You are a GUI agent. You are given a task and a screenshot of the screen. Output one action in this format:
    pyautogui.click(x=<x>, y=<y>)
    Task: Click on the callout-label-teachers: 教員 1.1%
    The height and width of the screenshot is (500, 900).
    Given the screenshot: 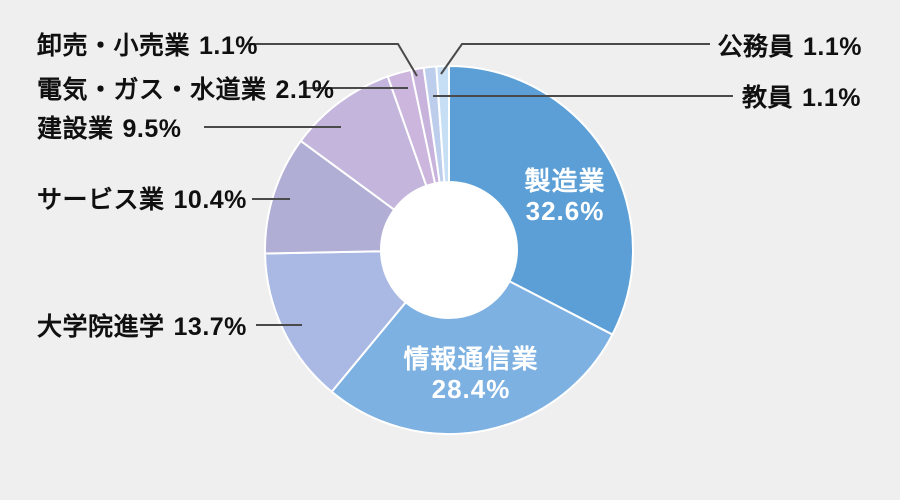 What is the action you would take?
    pyautogui.click(x=801, y=96)
    